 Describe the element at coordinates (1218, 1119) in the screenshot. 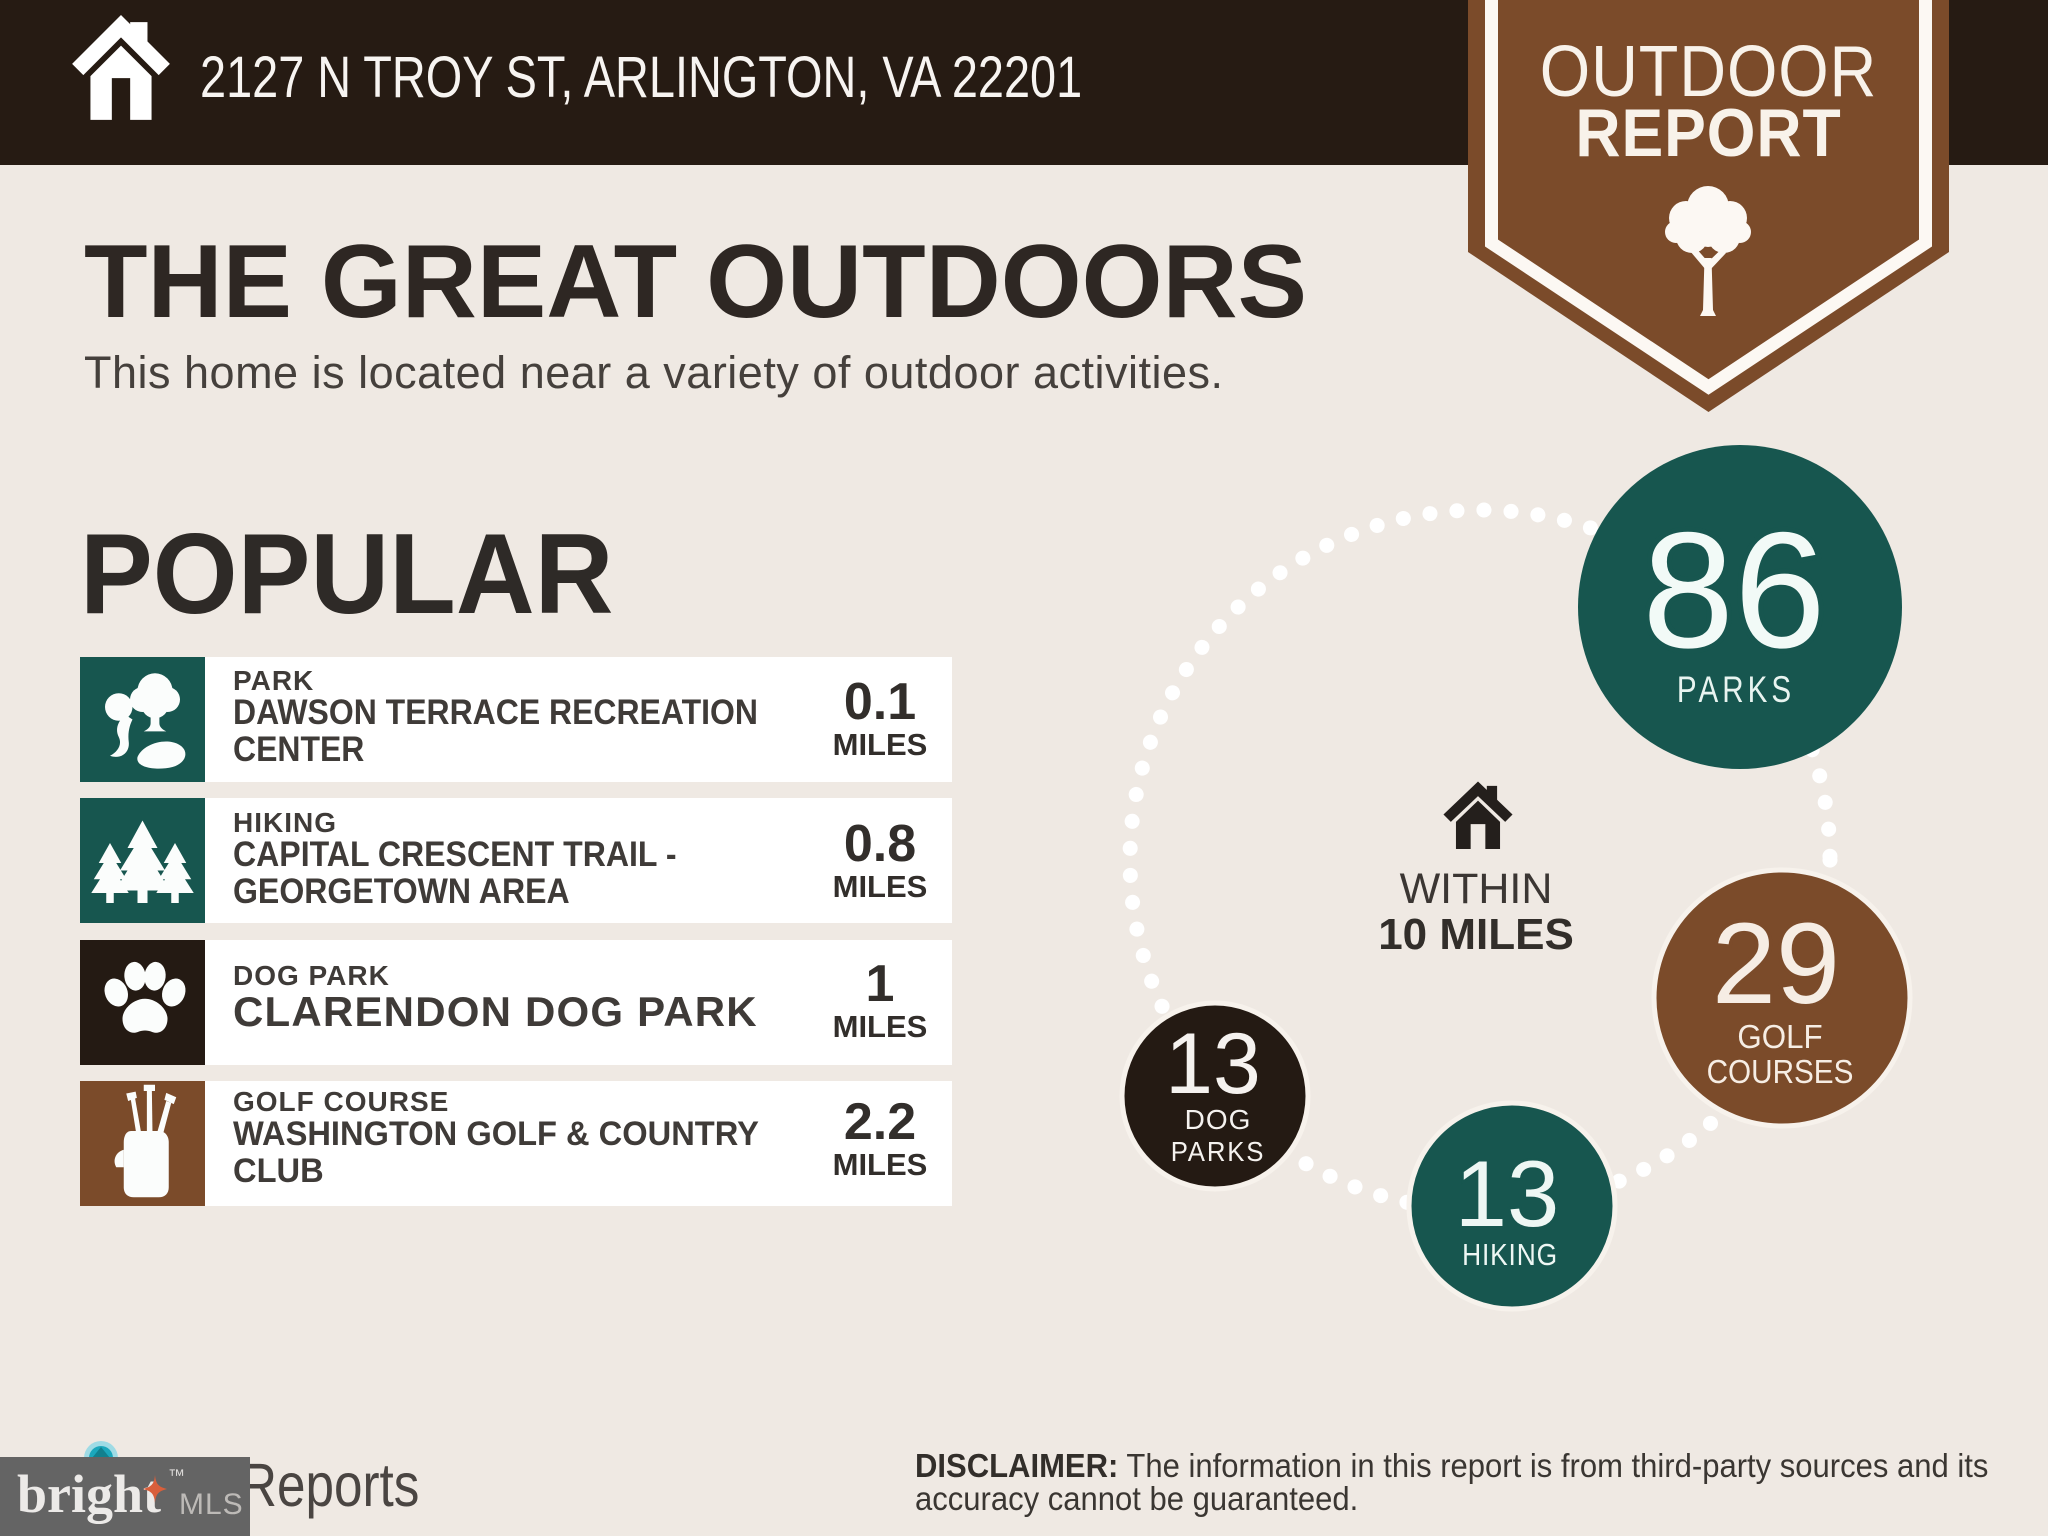

I see `svg-text: DOG` at that location.